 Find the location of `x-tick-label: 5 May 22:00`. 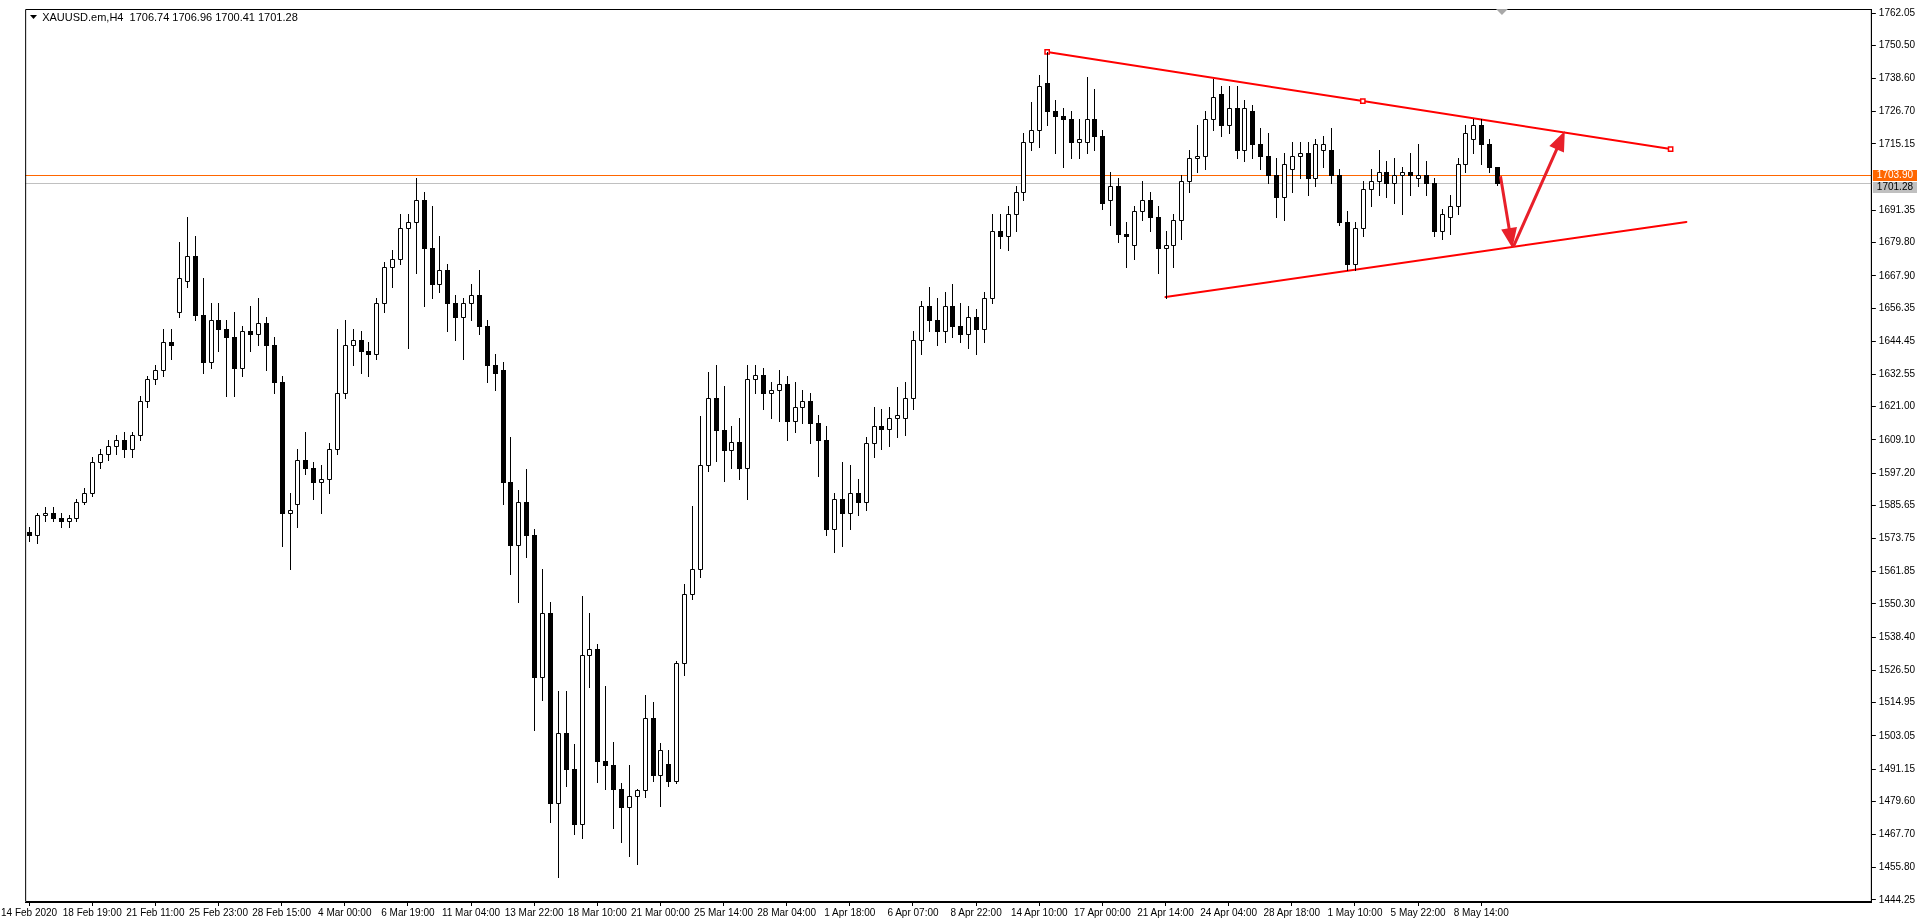

x-tick-label: 5 May 22:00 is located at coordinates (1418, 912).